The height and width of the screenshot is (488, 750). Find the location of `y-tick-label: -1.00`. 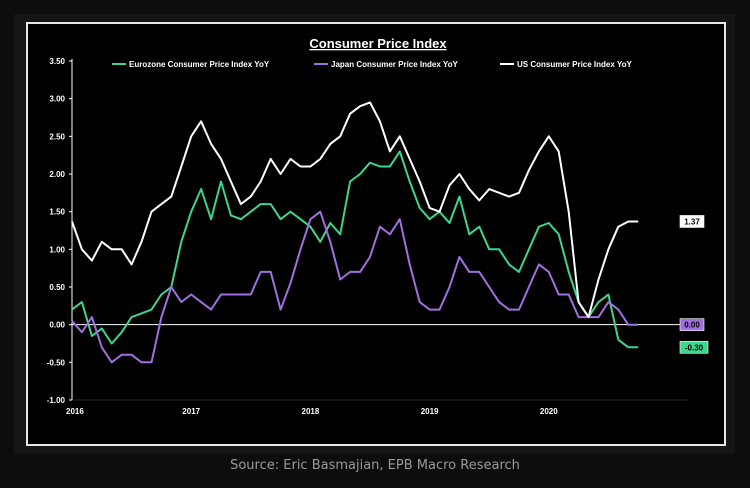

y-tick-label: -1.00 is located at coordinates (56, 400).